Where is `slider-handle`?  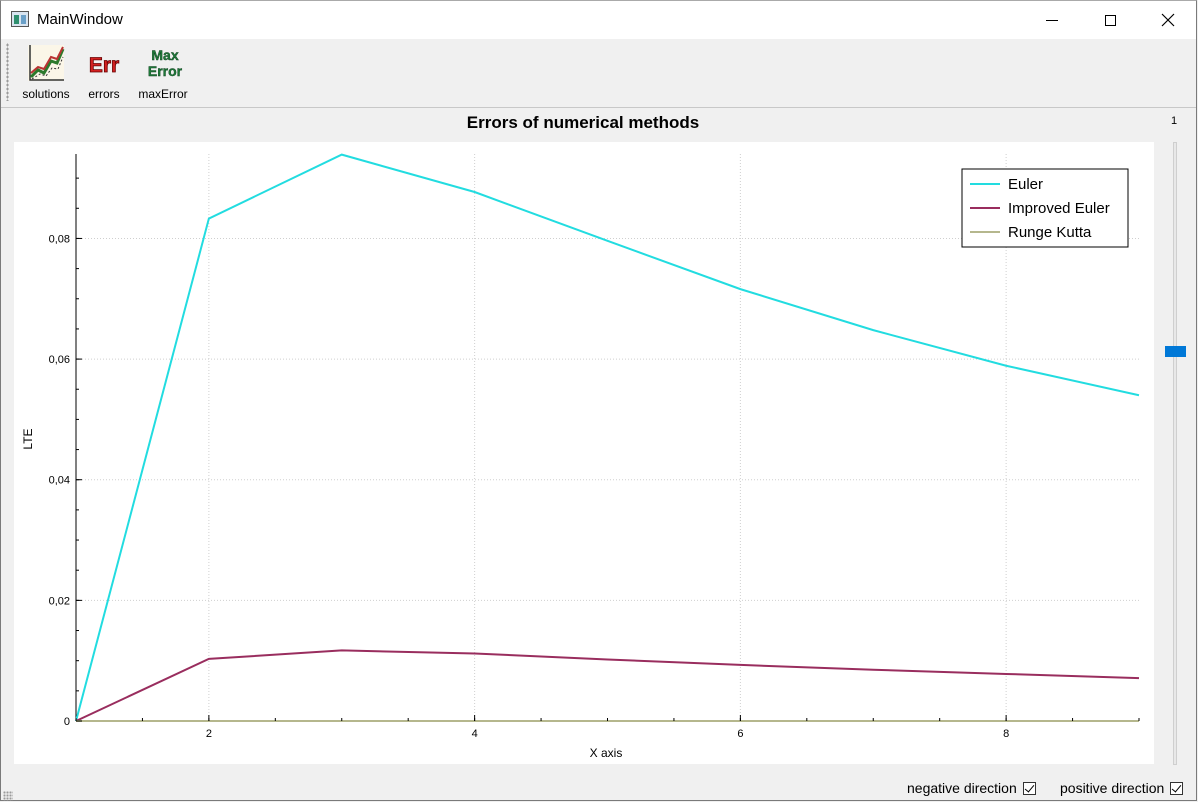
slider-handle is located at coordinates (1175, 351).